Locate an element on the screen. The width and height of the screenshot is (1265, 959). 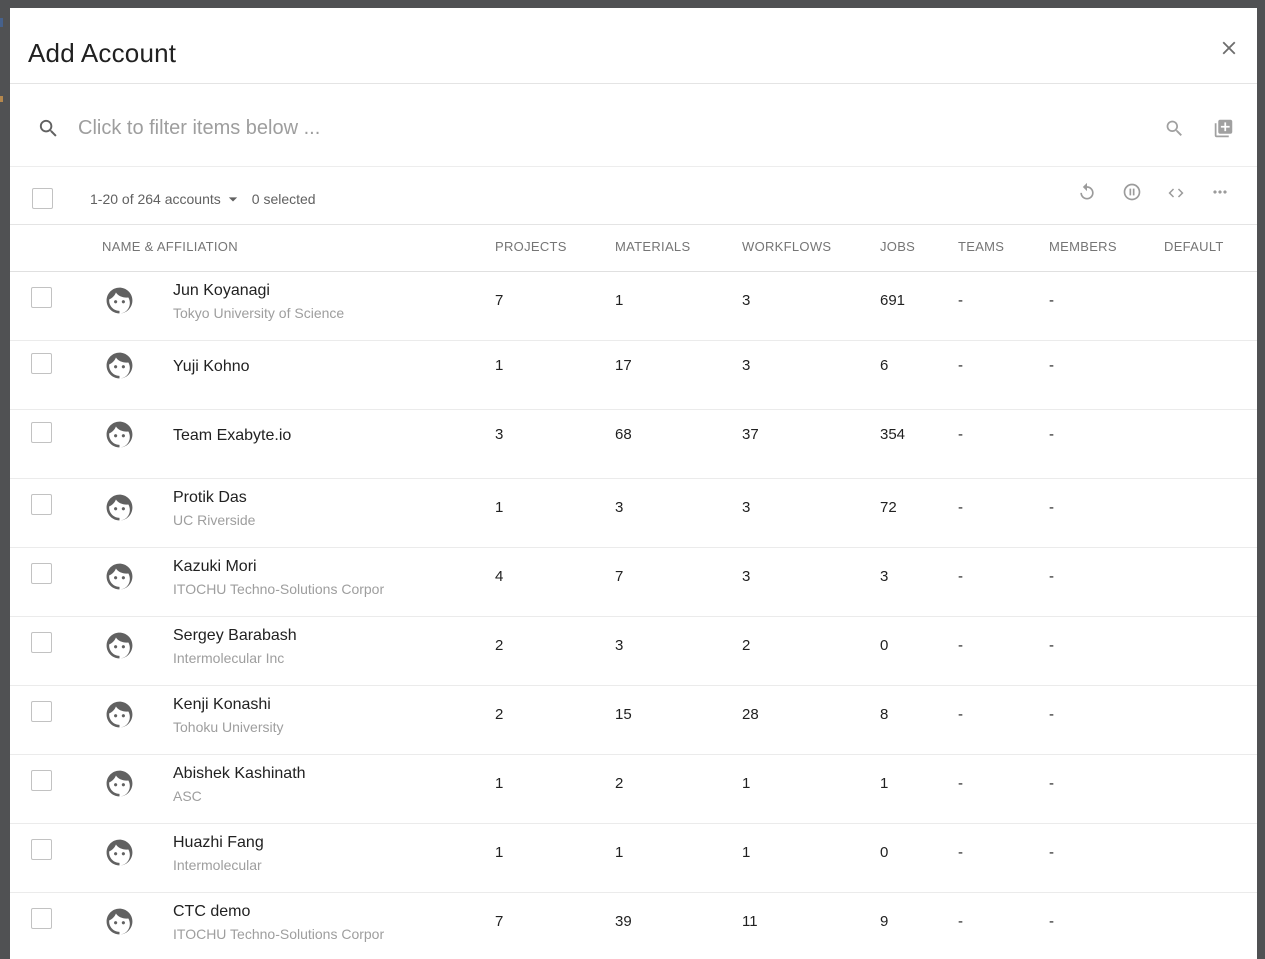
library-add-icon is located at coordinates (1223, 128).